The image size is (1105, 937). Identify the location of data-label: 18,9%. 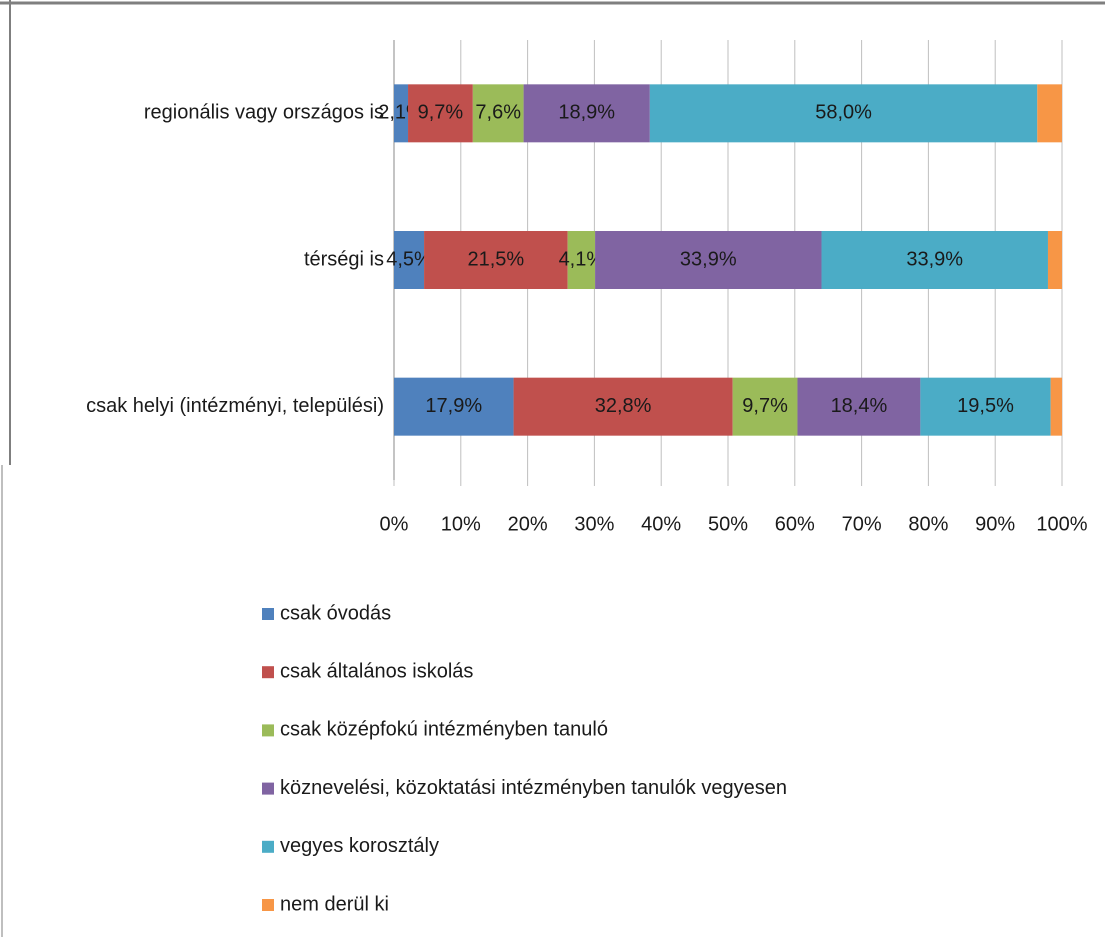
(586, 113).